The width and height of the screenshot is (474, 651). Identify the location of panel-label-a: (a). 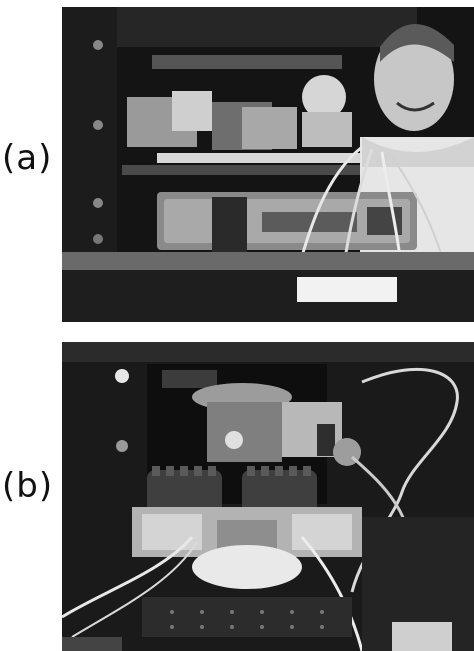
(27, 158).